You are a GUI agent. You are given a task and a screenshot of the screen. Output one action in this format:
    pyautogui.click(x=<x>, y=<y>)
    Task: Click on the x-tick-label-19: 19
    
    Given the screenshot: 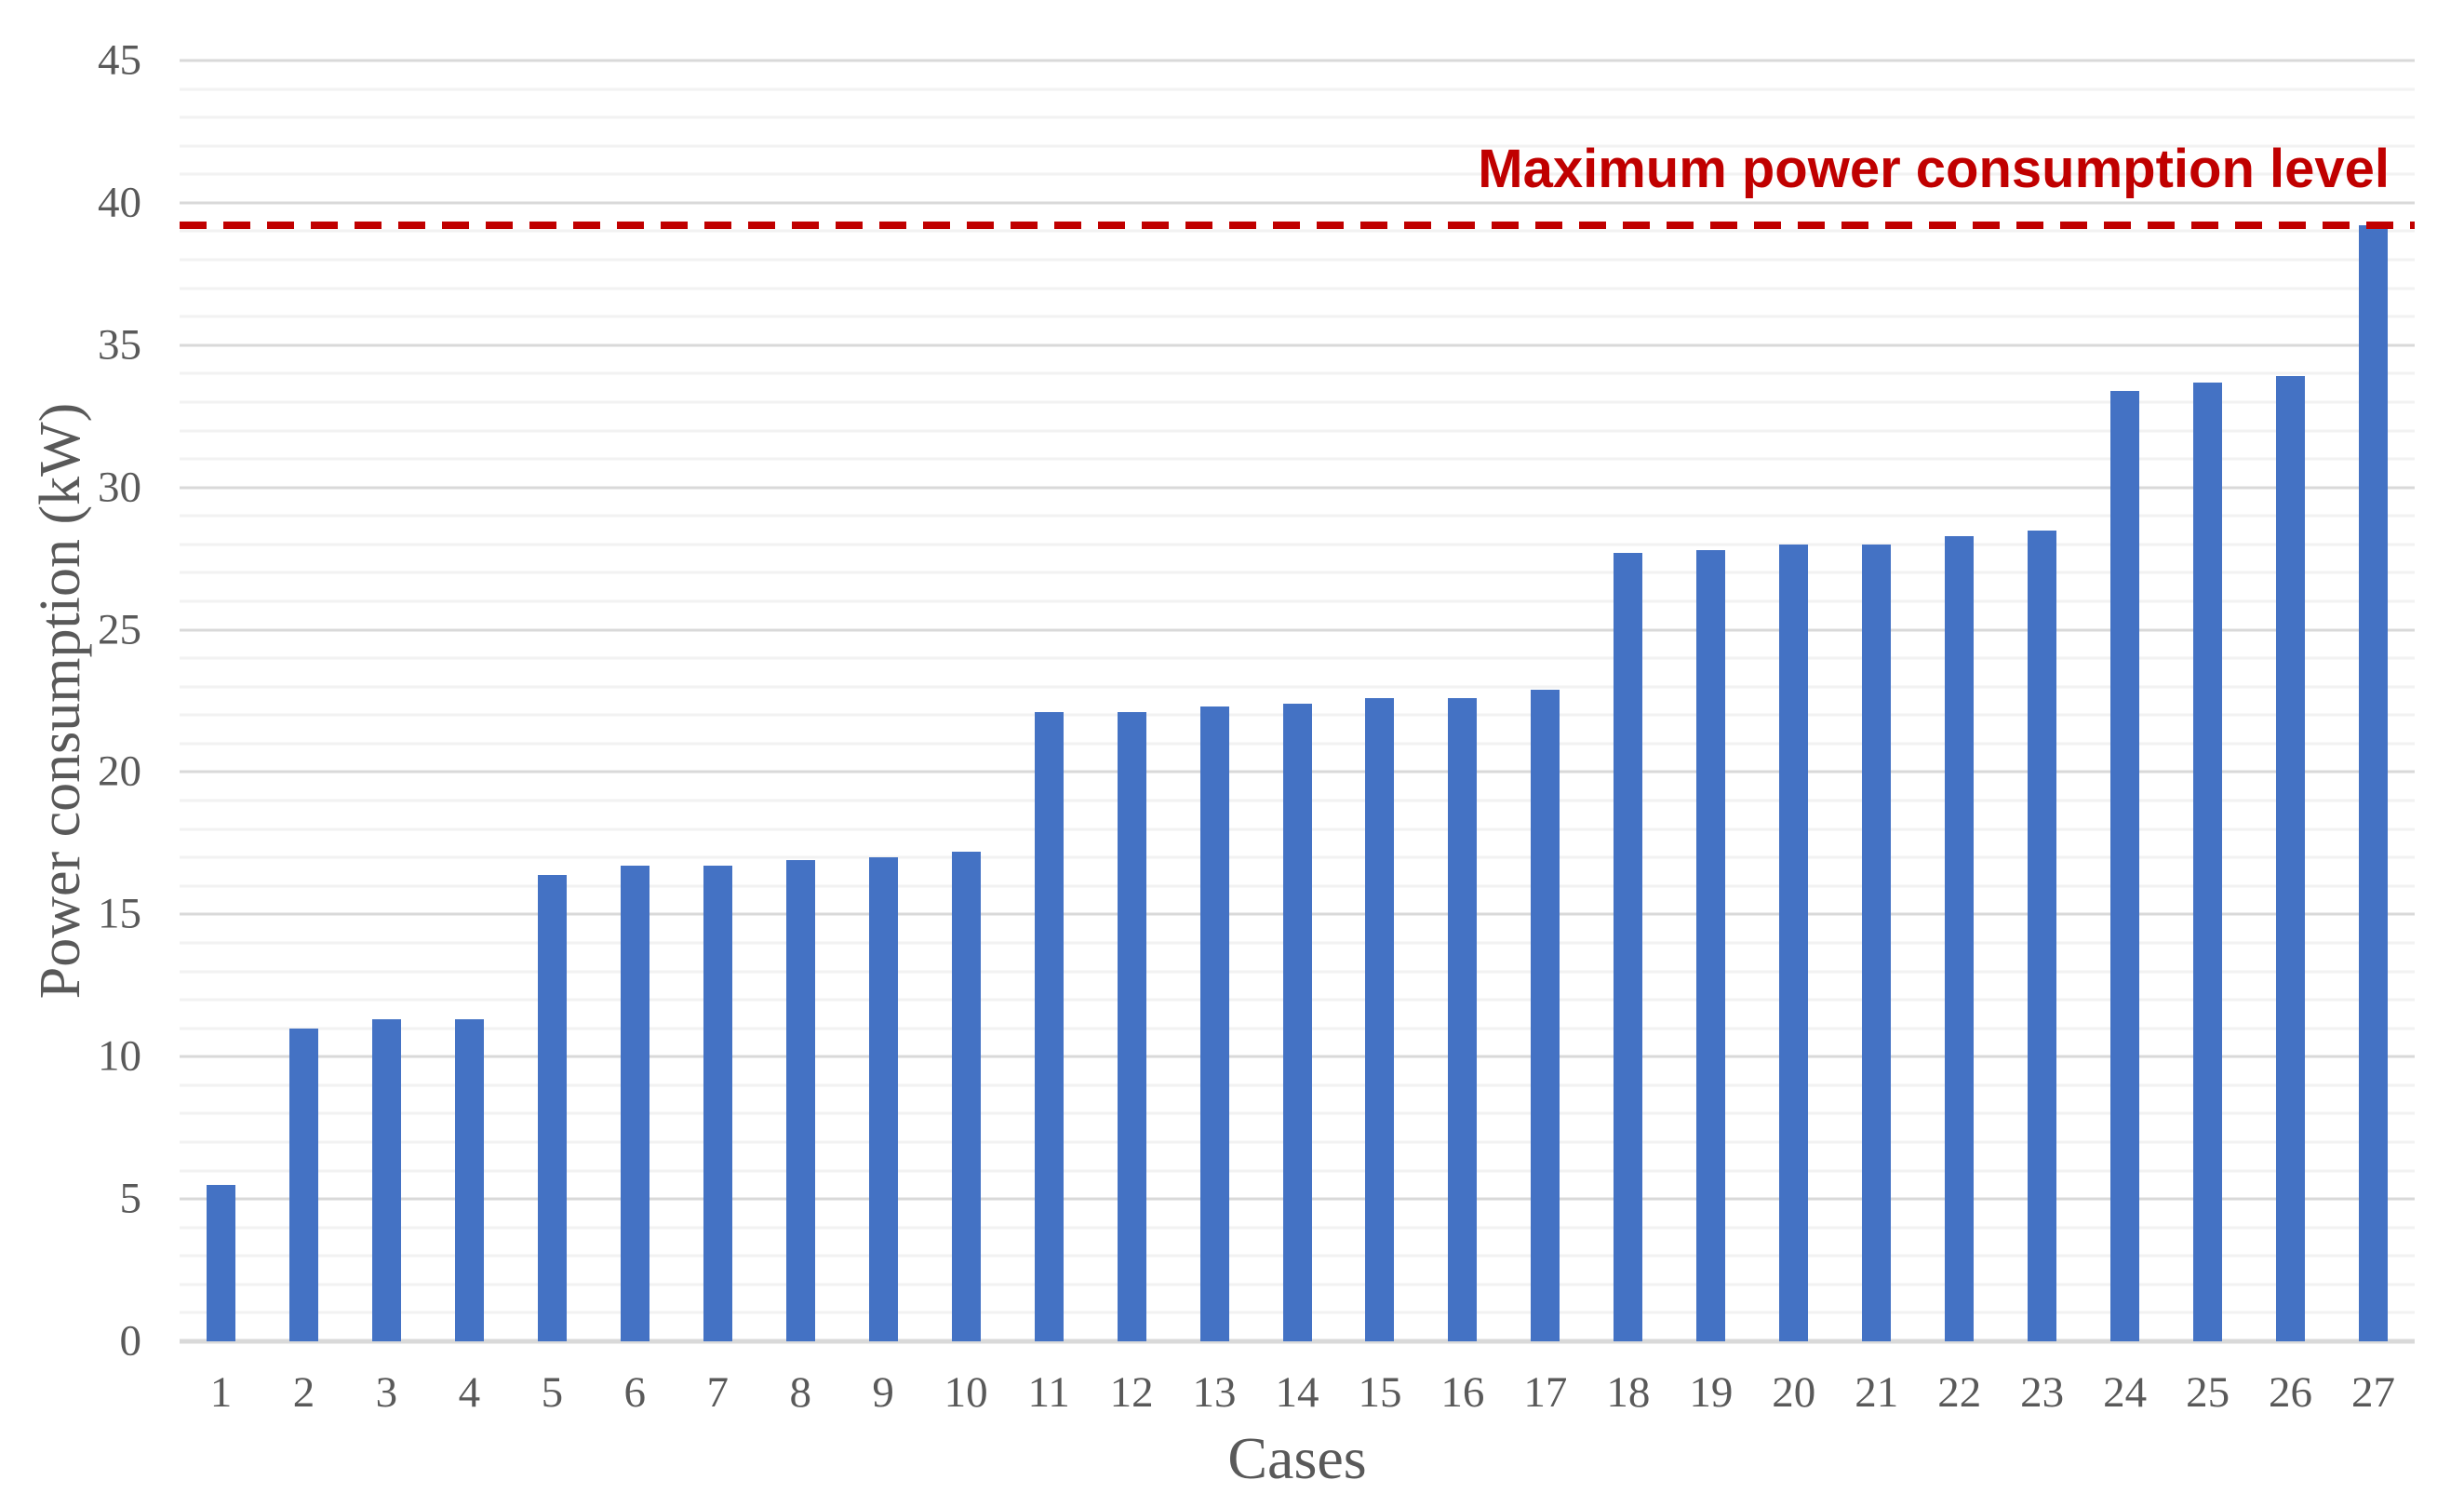 What is the action you would take?
    pyautogui.click(x=1711, y=1392)
    